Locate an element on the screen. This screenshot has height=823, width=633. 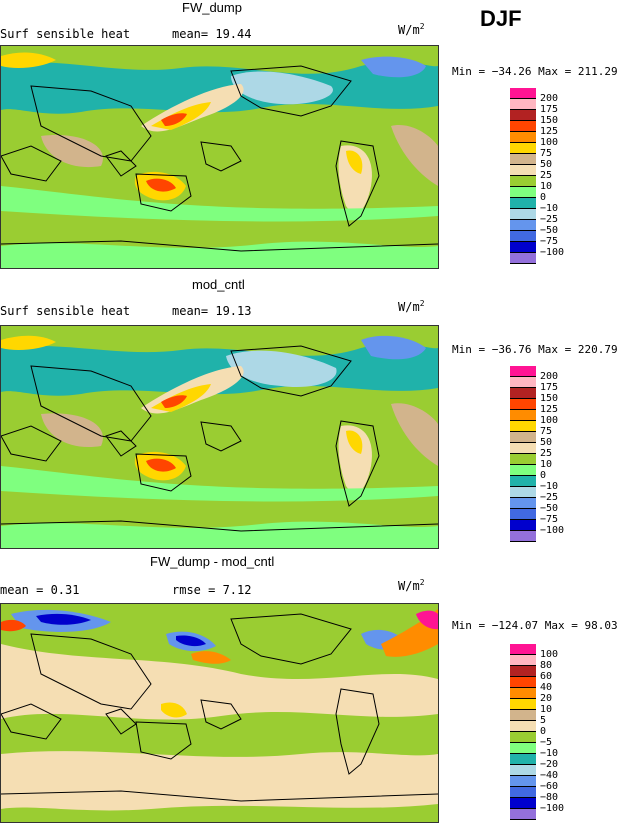
panel-3-title: FW_dump - mod_cntl is located at coordinates (212, 561).